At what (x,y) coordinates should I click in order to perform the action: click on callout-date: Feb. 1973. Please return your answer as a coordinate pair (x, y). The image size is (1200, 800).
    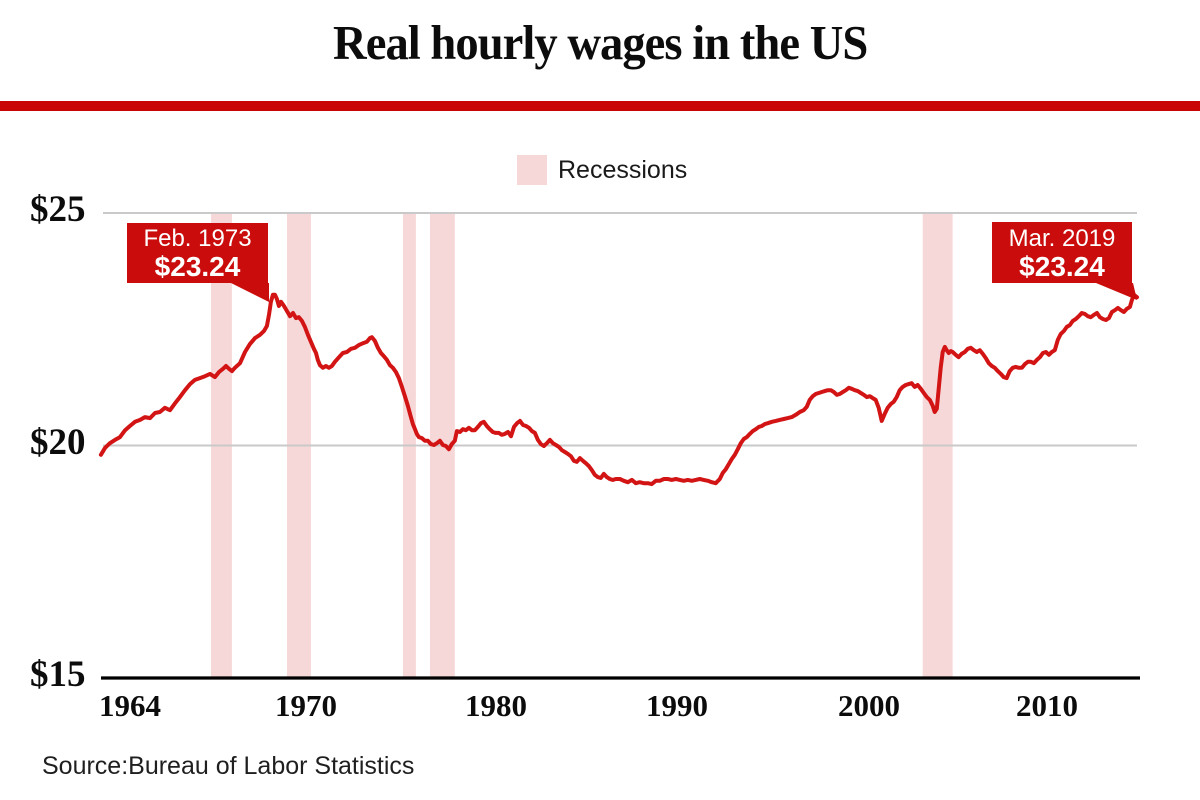
    Looking at the image, I should click on (197, 238).